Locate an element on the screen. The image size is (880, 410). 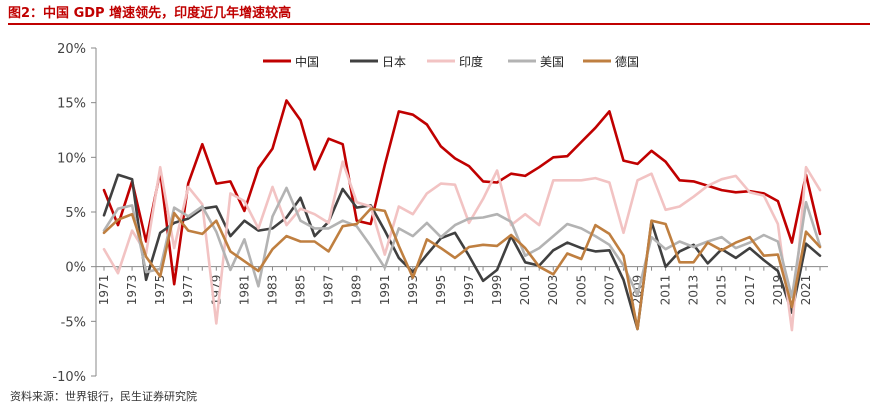
x-tick-label: 1981 is located at coordinates (244, 290).